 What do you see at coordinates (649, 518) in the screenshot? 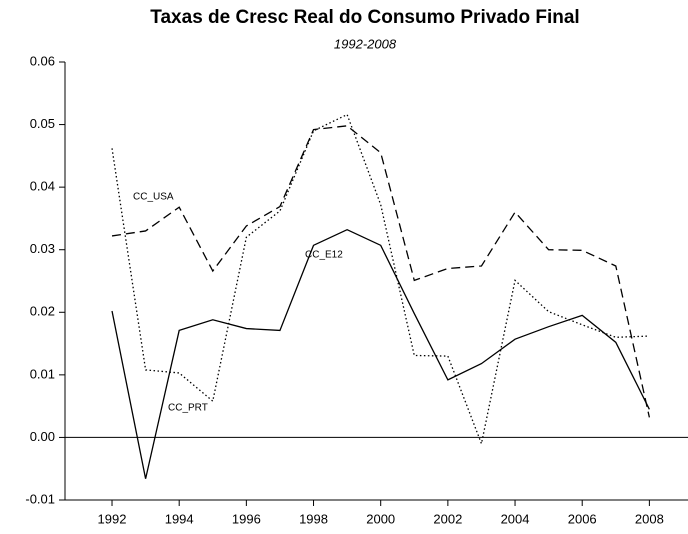
I see `x-tick-label: 2008` at bounding box center [649, 518].